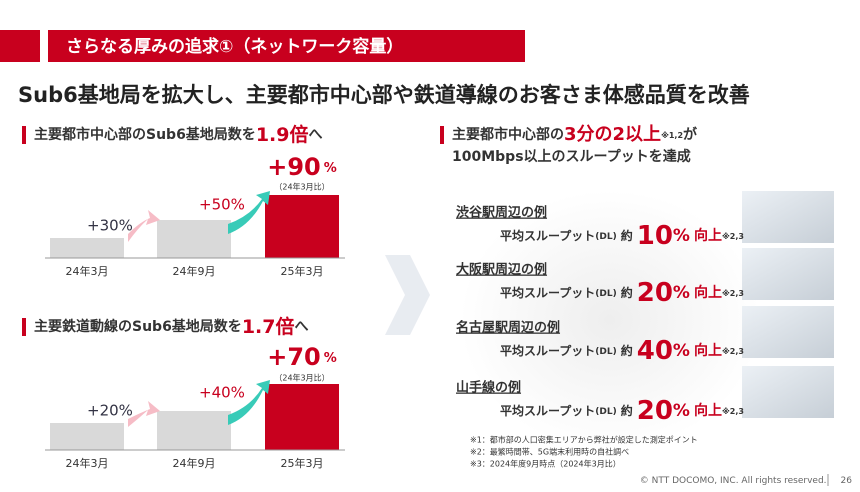  What do you see at coordinates (847, 481) in the screenshot?
I see `page-number: 26` at bounding box center [847, 481].